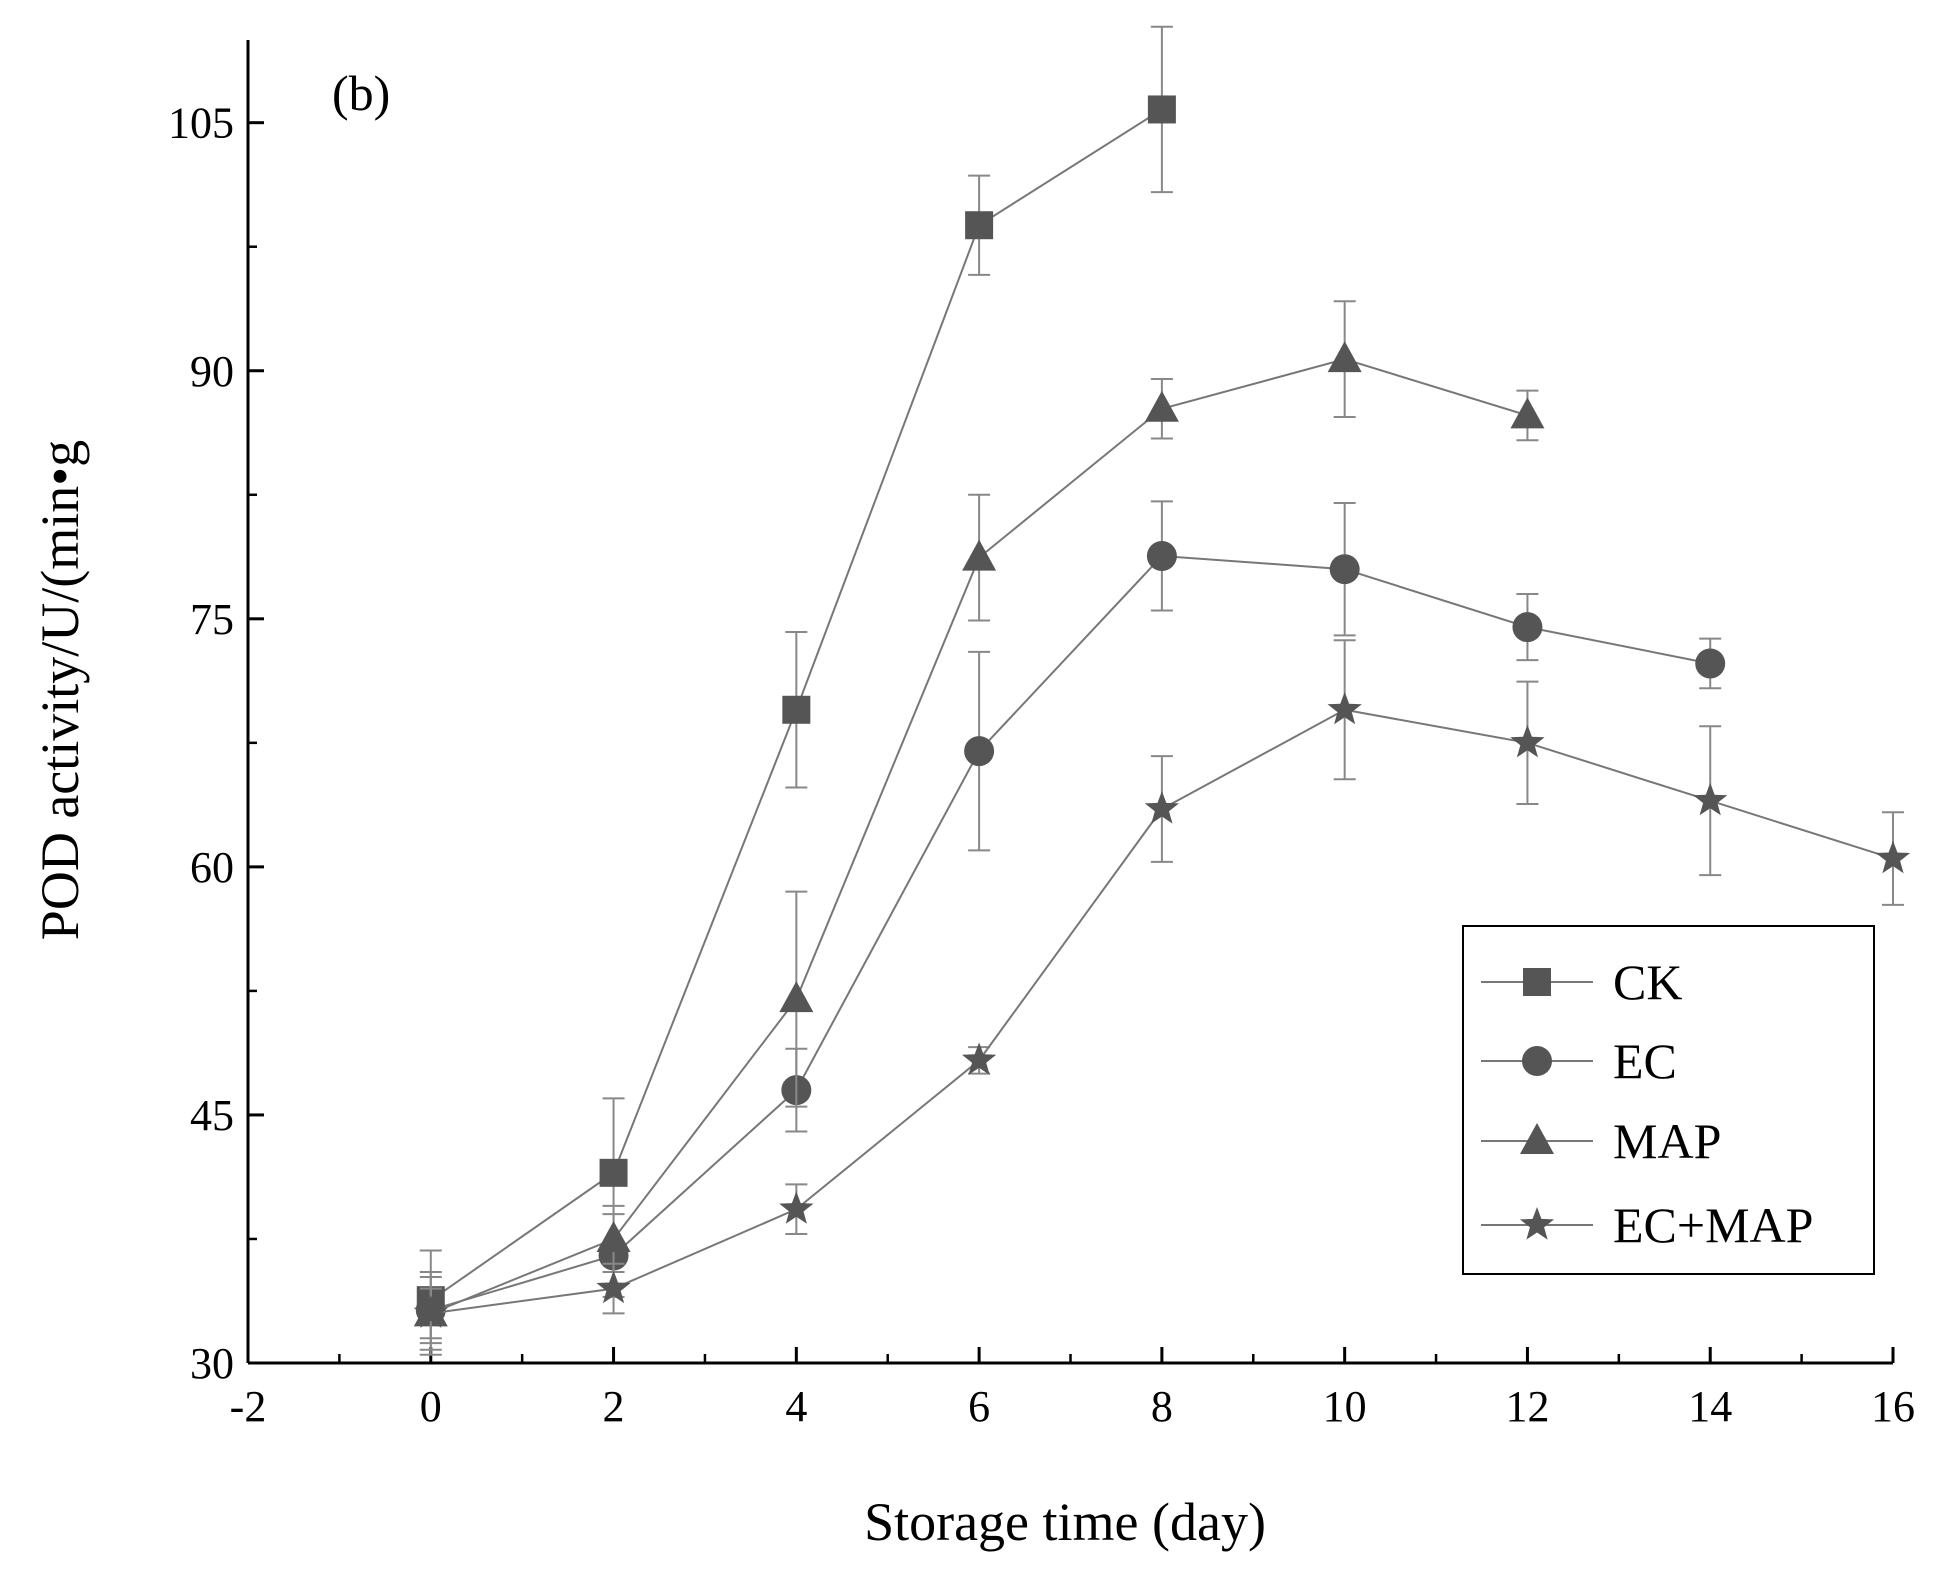 The image size is (1938, 1576). Describe the element at coordinates (212, 619) in the screenshot. I see `y-tick-label: 75` at that location.